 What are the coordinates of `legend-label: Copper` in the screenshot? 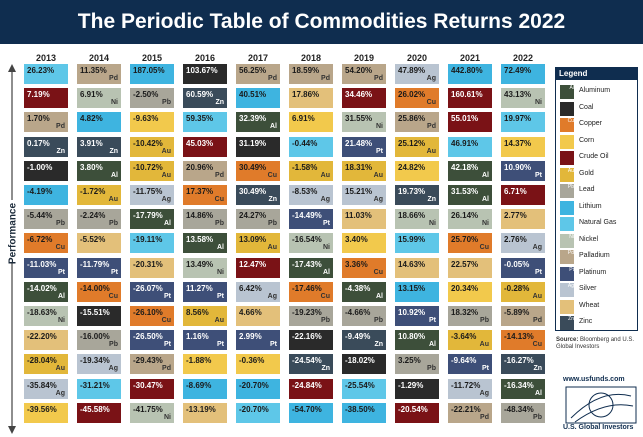 It's located at (590, 123).